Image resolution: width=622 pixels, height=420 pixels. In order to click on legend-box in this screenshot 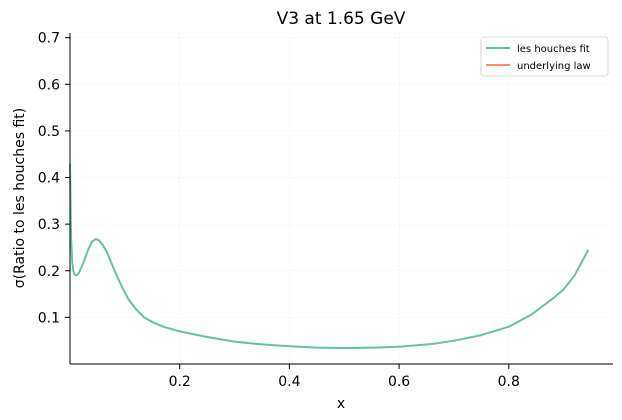, I will do `click(544, 56)`.